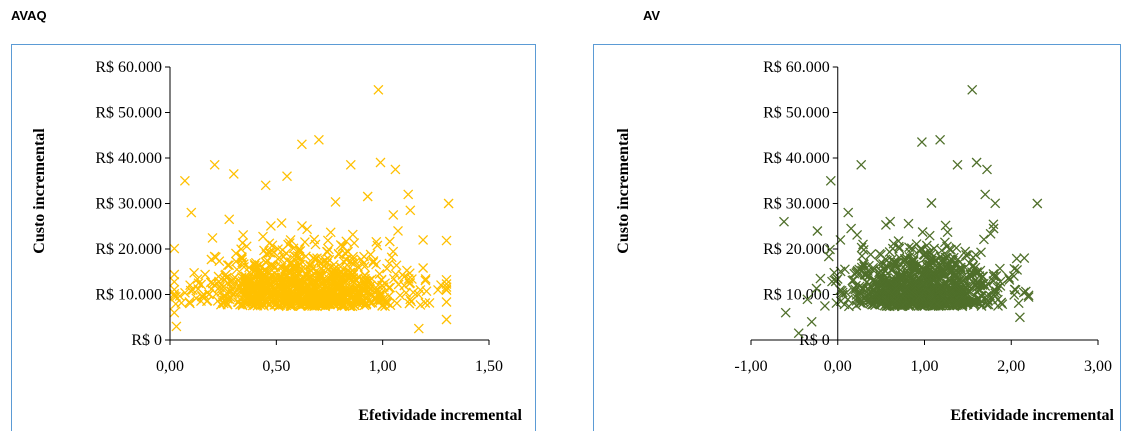 This screenshot has width=1128, height=432. What do you see at coordinates (796, 204) in the screenshot?
I see `y-tick-label: R$ 30.000` at bounding box center [796, 204].